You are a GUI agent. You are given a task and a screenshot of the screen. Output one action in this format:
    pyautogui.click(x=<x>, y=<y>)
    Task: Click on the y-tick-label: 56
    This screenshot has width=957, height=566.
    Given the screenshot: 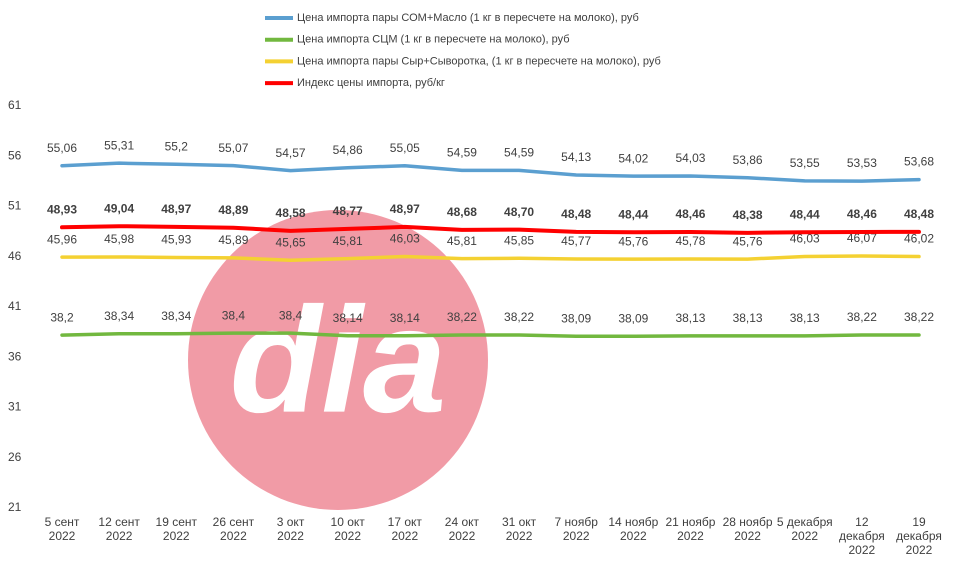 What is the action you would take?
    pyautogui.click(x=15, y=155)
    